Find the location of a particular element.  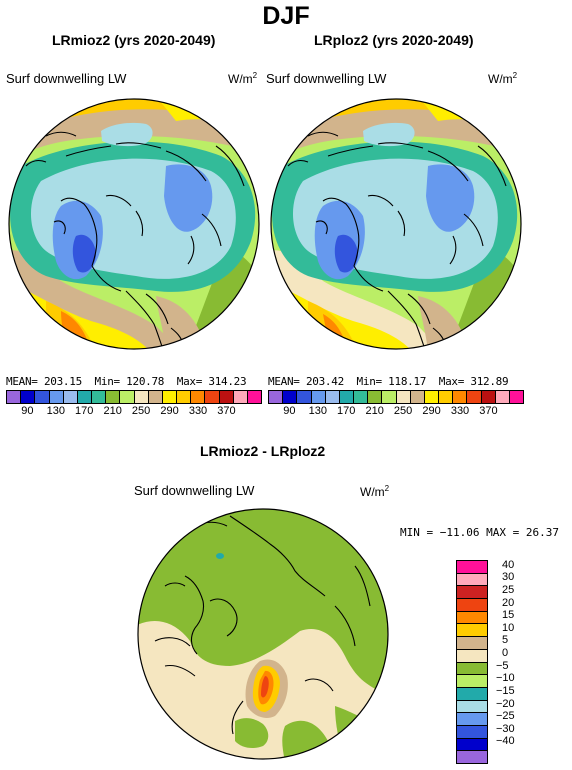

diff-colorbar-labels: 40 30 25 20 15 10 5 0 −5 −10 −15 −20 −25 −30 −40 is located at coordinates (516, 660).